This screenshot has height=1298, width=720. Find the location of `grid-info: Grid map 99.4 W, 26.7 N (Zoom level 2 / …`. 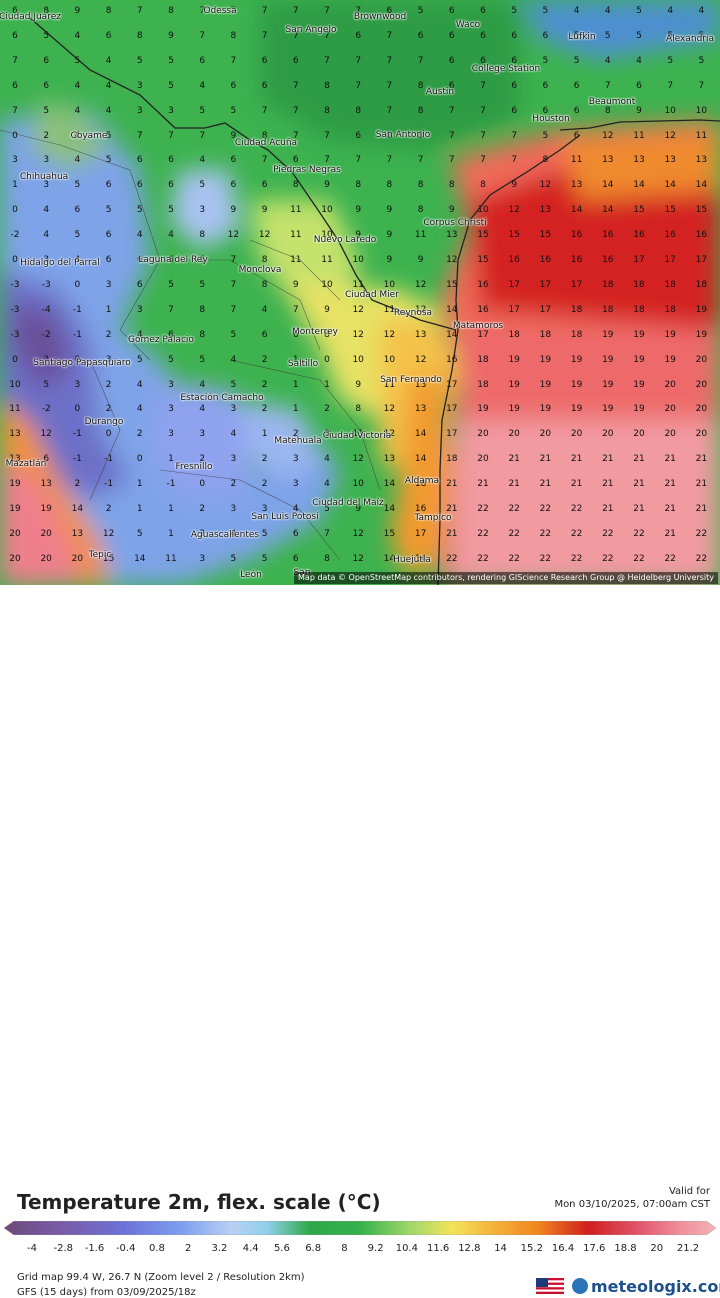

grid-info: Grid map 99.4 W, 26.7 N (Zoom level 2 / … is located at coordinates (161, 1277).